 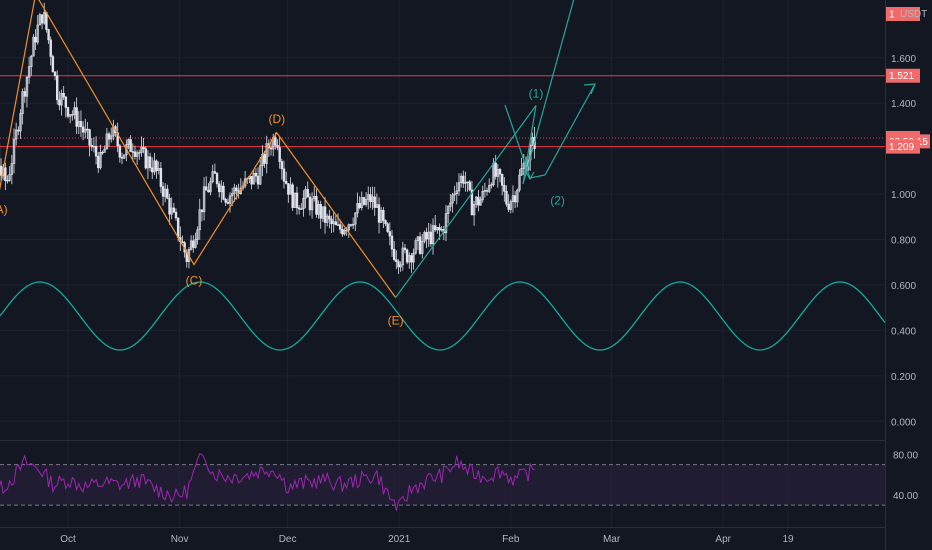 I want to click on rsi-indicator-pane, so click(x=442, y=481).